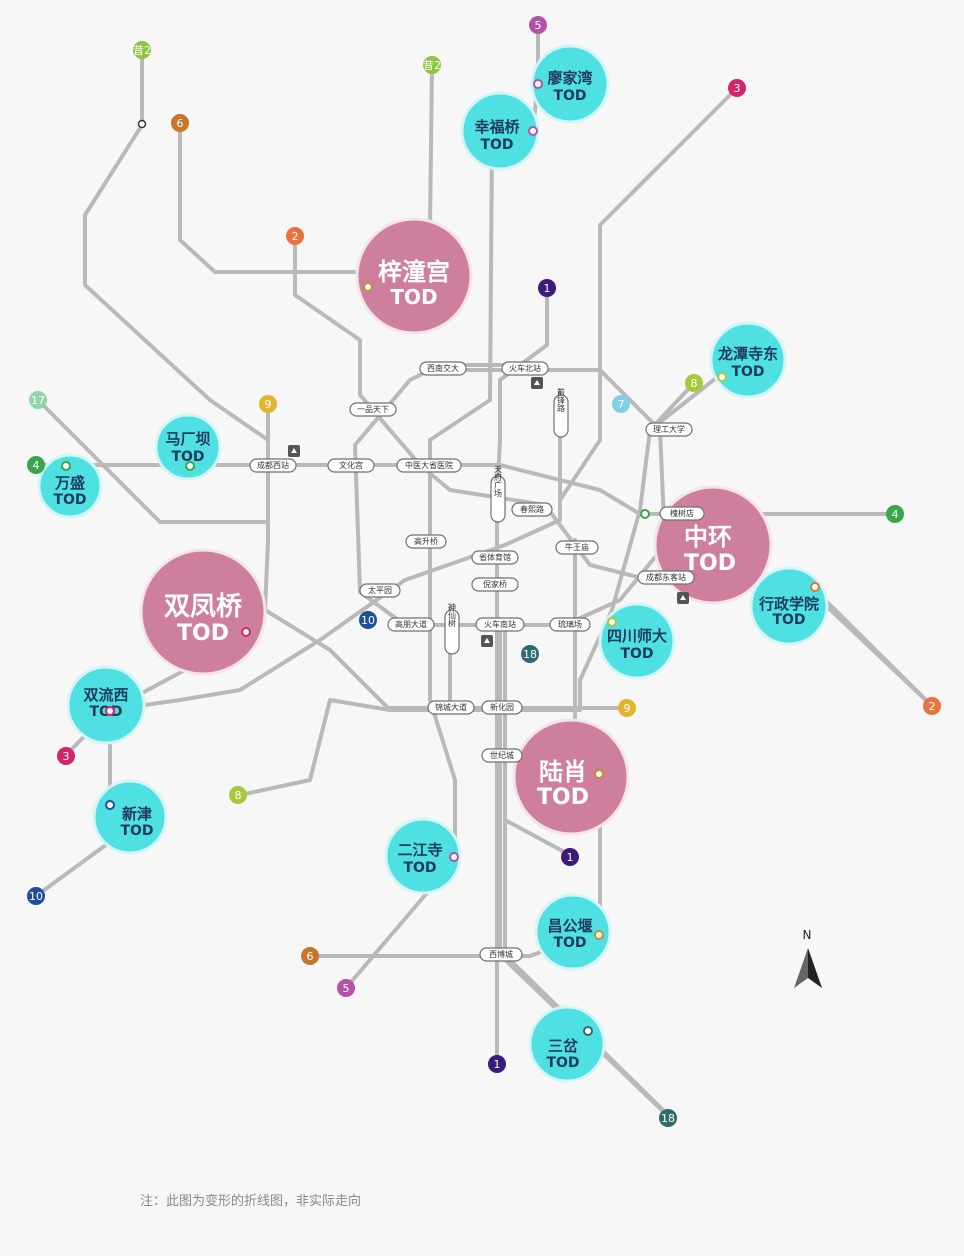  What do you see at coordinates (525, 368) in the screenshot?
I see `station-huochebeizhan: 火车北站` at bounding box center [525, 368].